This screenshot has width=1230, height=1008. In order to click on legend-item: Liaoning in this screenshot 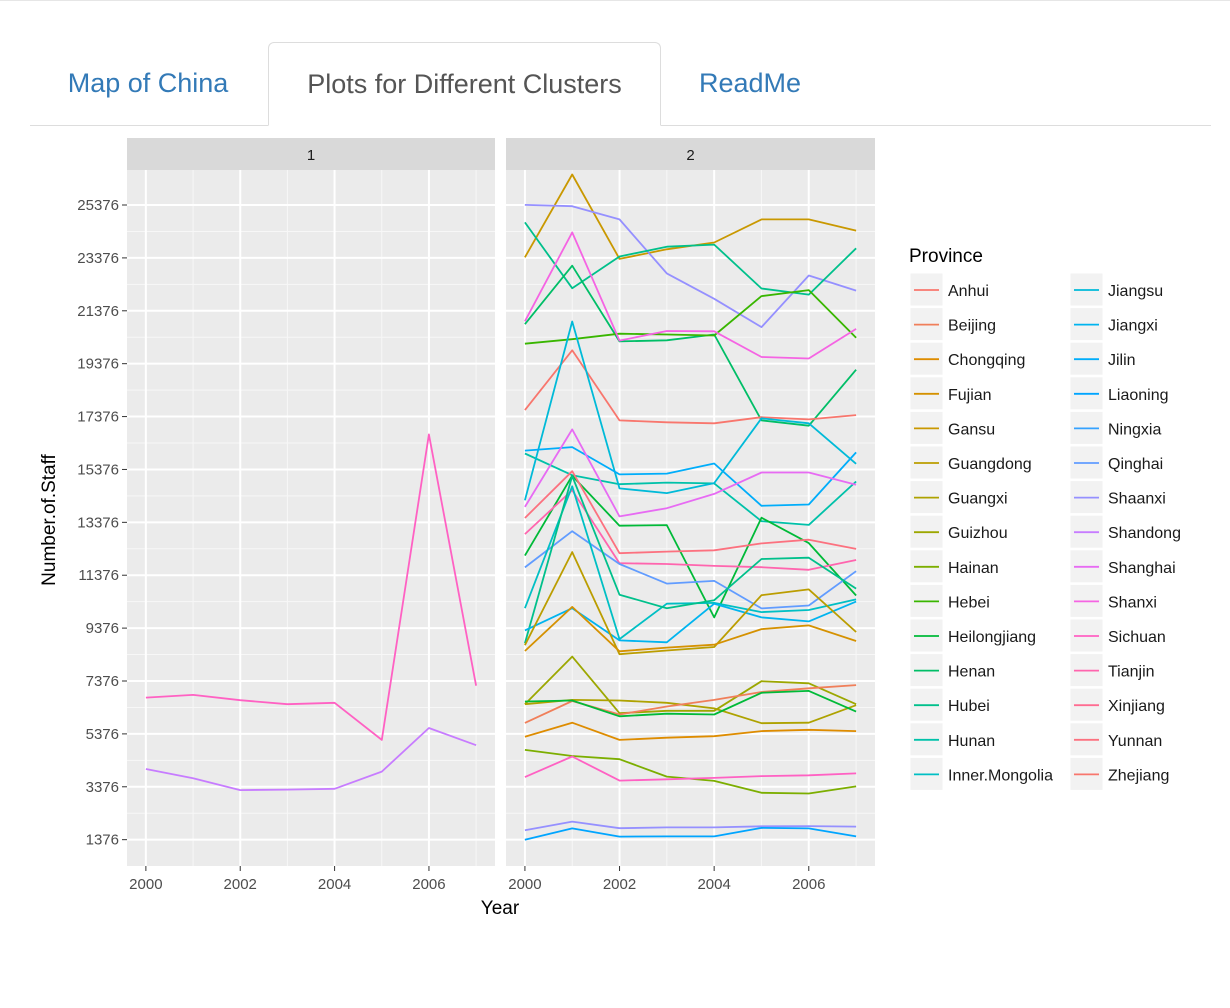, I will do `click(1119, 393)`.